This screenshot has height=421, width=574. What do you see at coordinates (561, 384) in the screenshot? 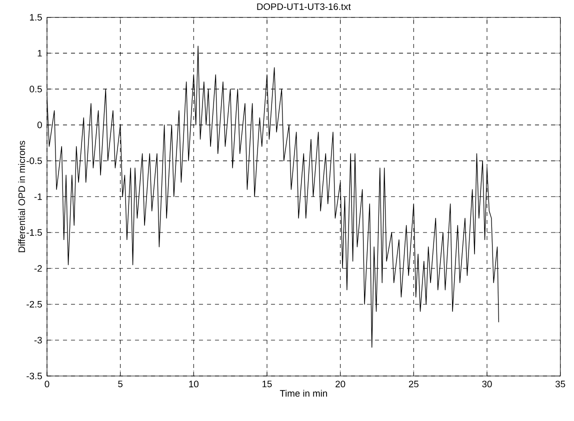
I see `x-tick-label: 35` at bounding box center [561, 384].